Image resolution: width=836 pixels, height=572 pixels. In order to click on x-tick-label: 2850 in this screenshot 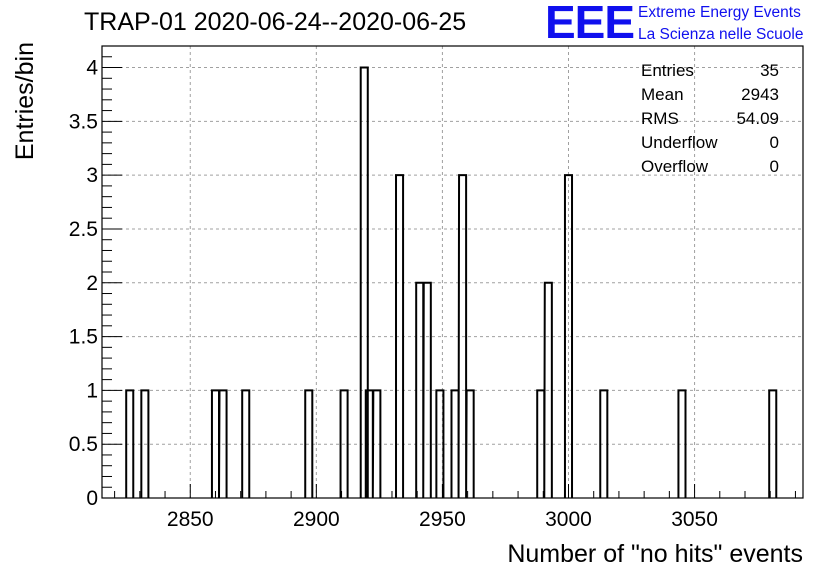, I will do `click(190, 519)`.